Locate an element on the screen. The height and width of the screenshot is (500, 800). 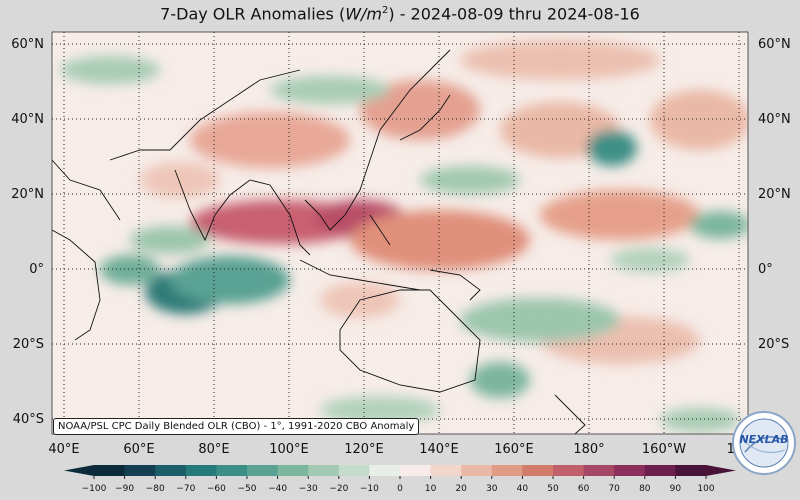
nexlab-logo is located at coordinates (764, 443).